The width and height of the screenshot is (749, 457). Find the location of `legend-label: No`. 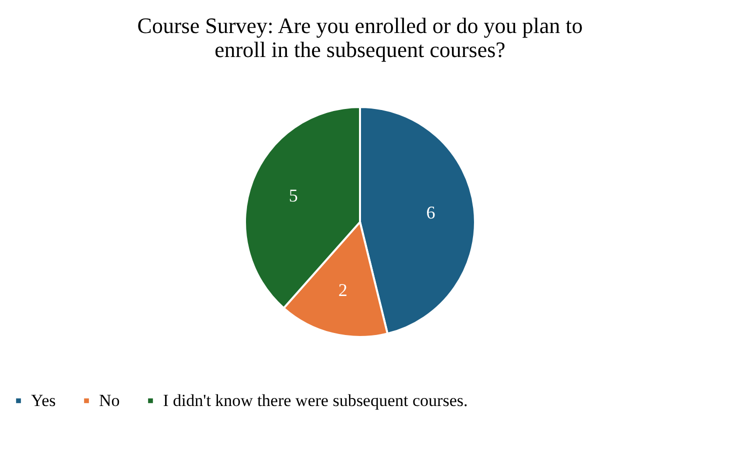

legend-label: No is located at coordinates (109, 400).